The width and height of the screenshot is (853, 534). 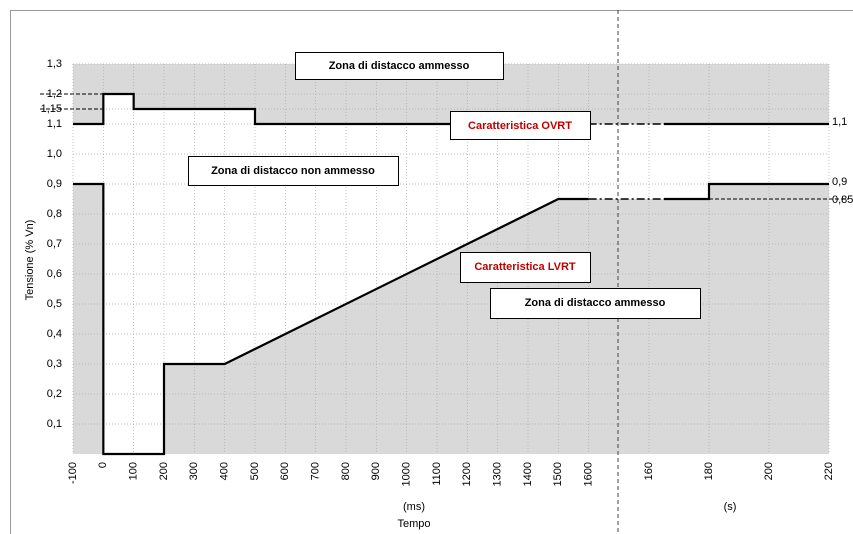 What do you see at coordinates (407, 474) in the screenshot?
I see `x-tick-label: 1000` at bounding box center [407, 474].